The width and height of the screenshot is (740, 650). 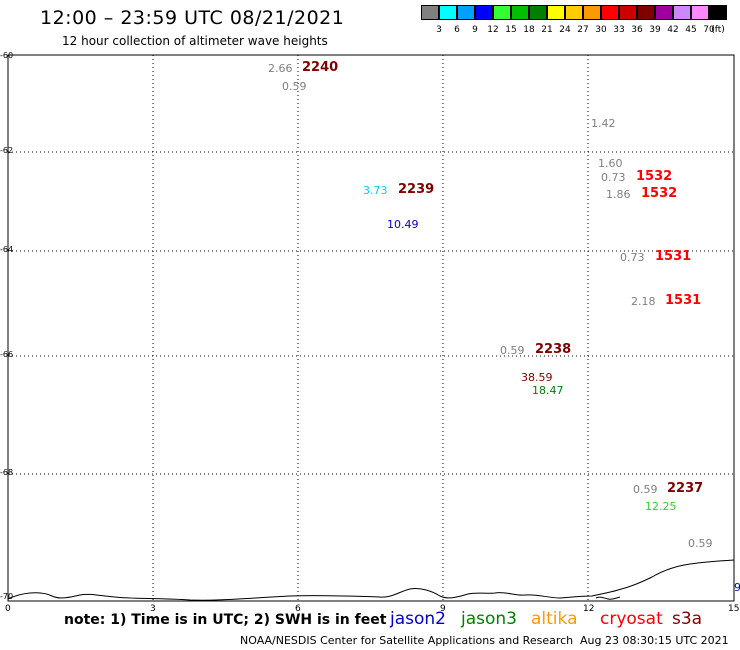 I want to click on swh-label: 2.66, so click(x=280, y=68).